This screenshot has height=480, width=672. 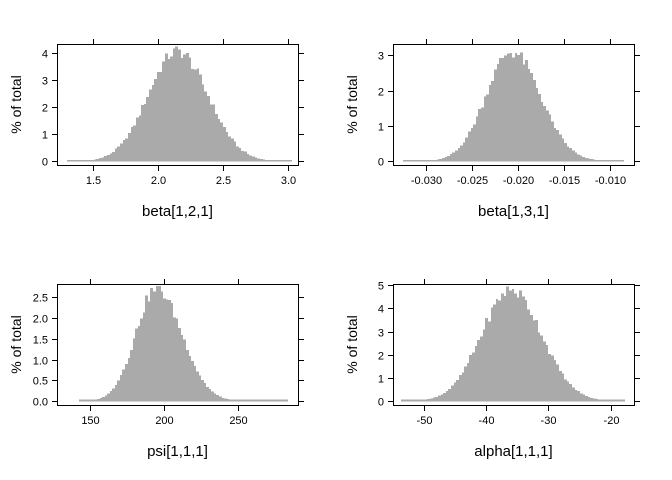 I want to click on y-tick-label: 2.0, so click(x=40, y=320).